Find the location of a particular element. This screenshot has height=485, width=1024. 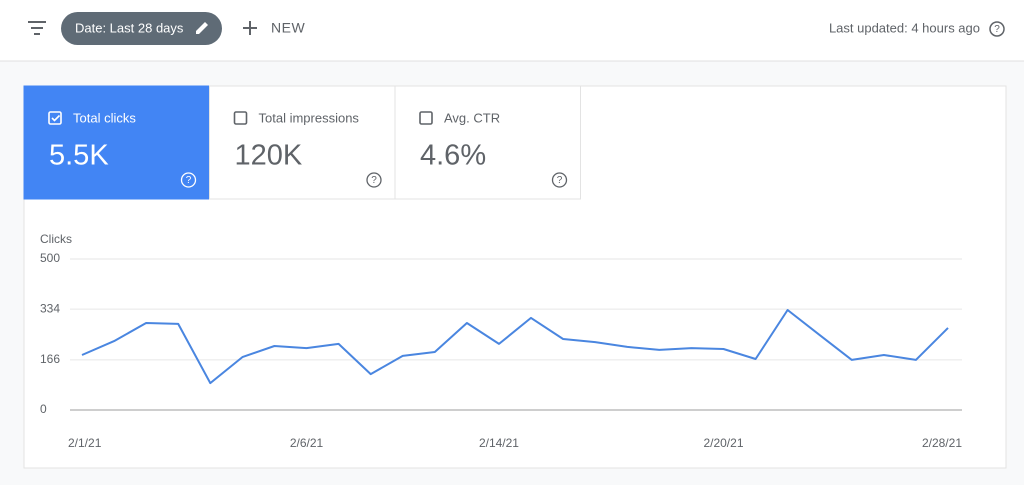

metric-label: Total clicks is located at coordinates (104, 117).